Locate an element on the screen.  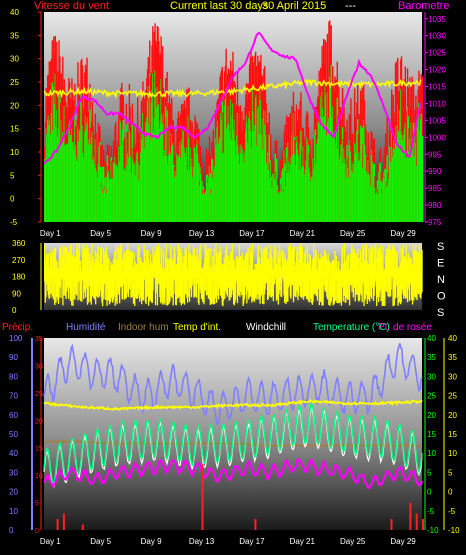
left-tick-label: 0 is located at coordinates (14, 310).